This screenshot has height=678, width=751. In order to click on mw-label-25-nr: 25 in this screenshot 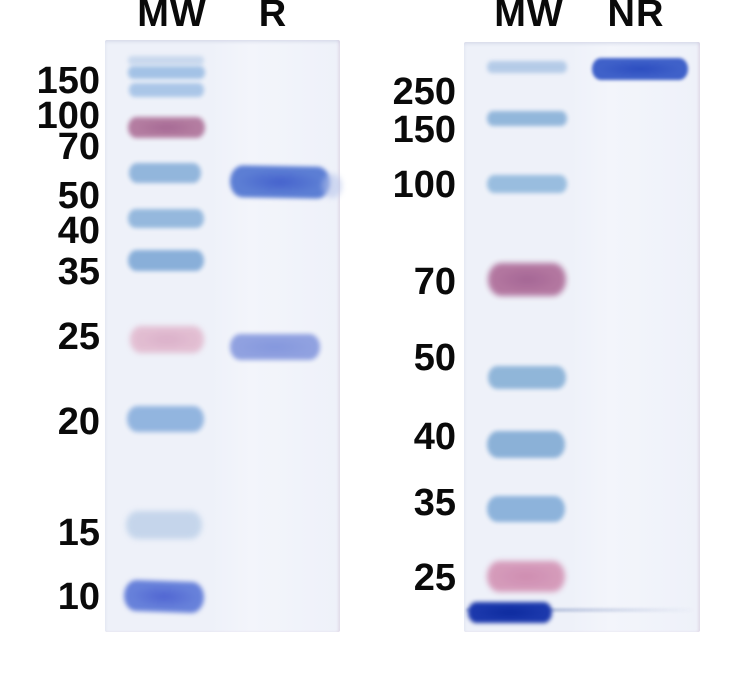, I will do `click(434, 578)`.